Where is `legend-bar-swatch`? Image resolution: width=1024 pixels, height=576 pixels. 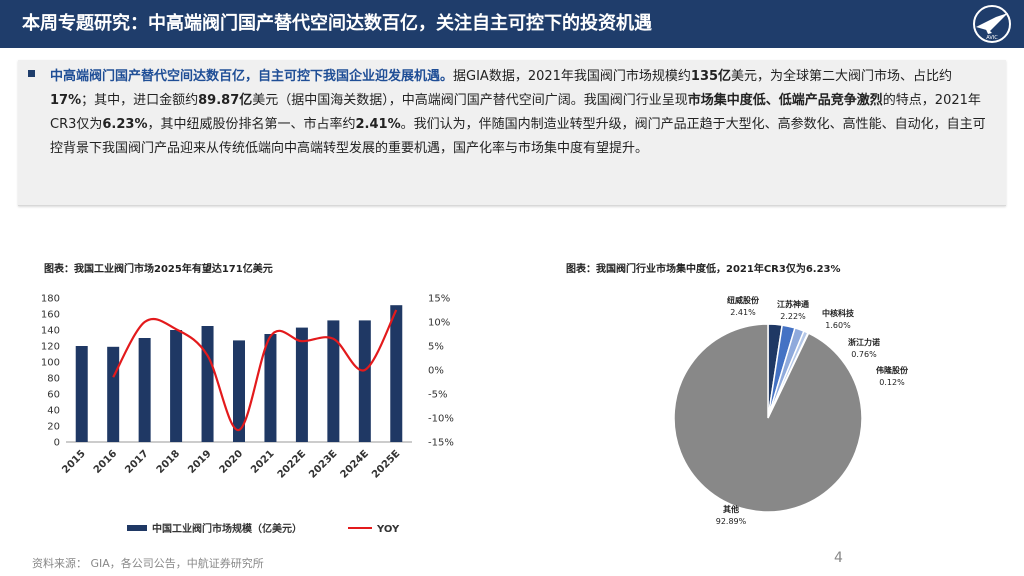
legend-bar-swatch is located at coordinates (137, 528).